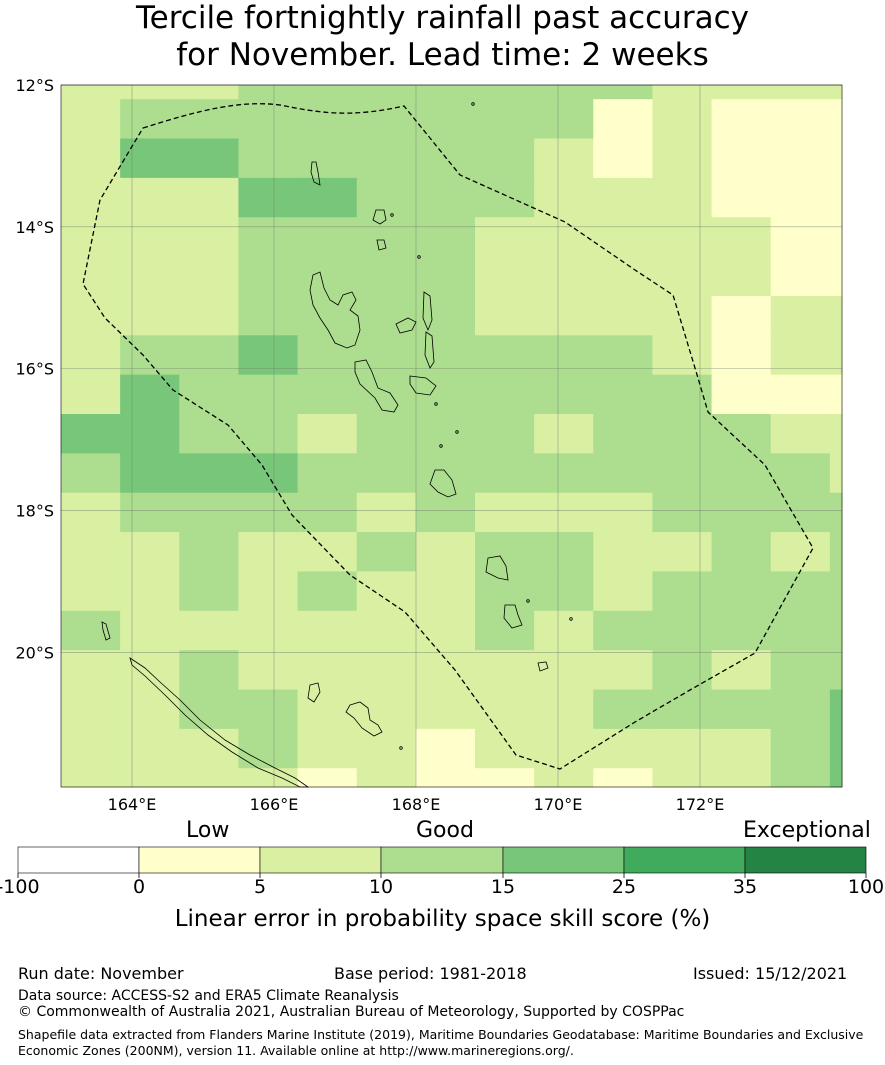 Image resolution: width=885 pixels, height=1065 pixels. What do you see at coordinates (199, 860) in the screenshot?
I see `colorbar-segment` at bounding box center [199, 860].